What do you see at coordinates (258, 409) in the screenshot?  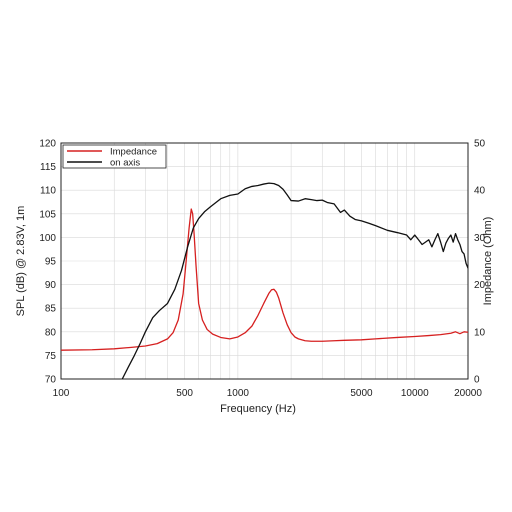 I see `x-axis-title: Frequency (Hz)` at bounding box center [258, 409].